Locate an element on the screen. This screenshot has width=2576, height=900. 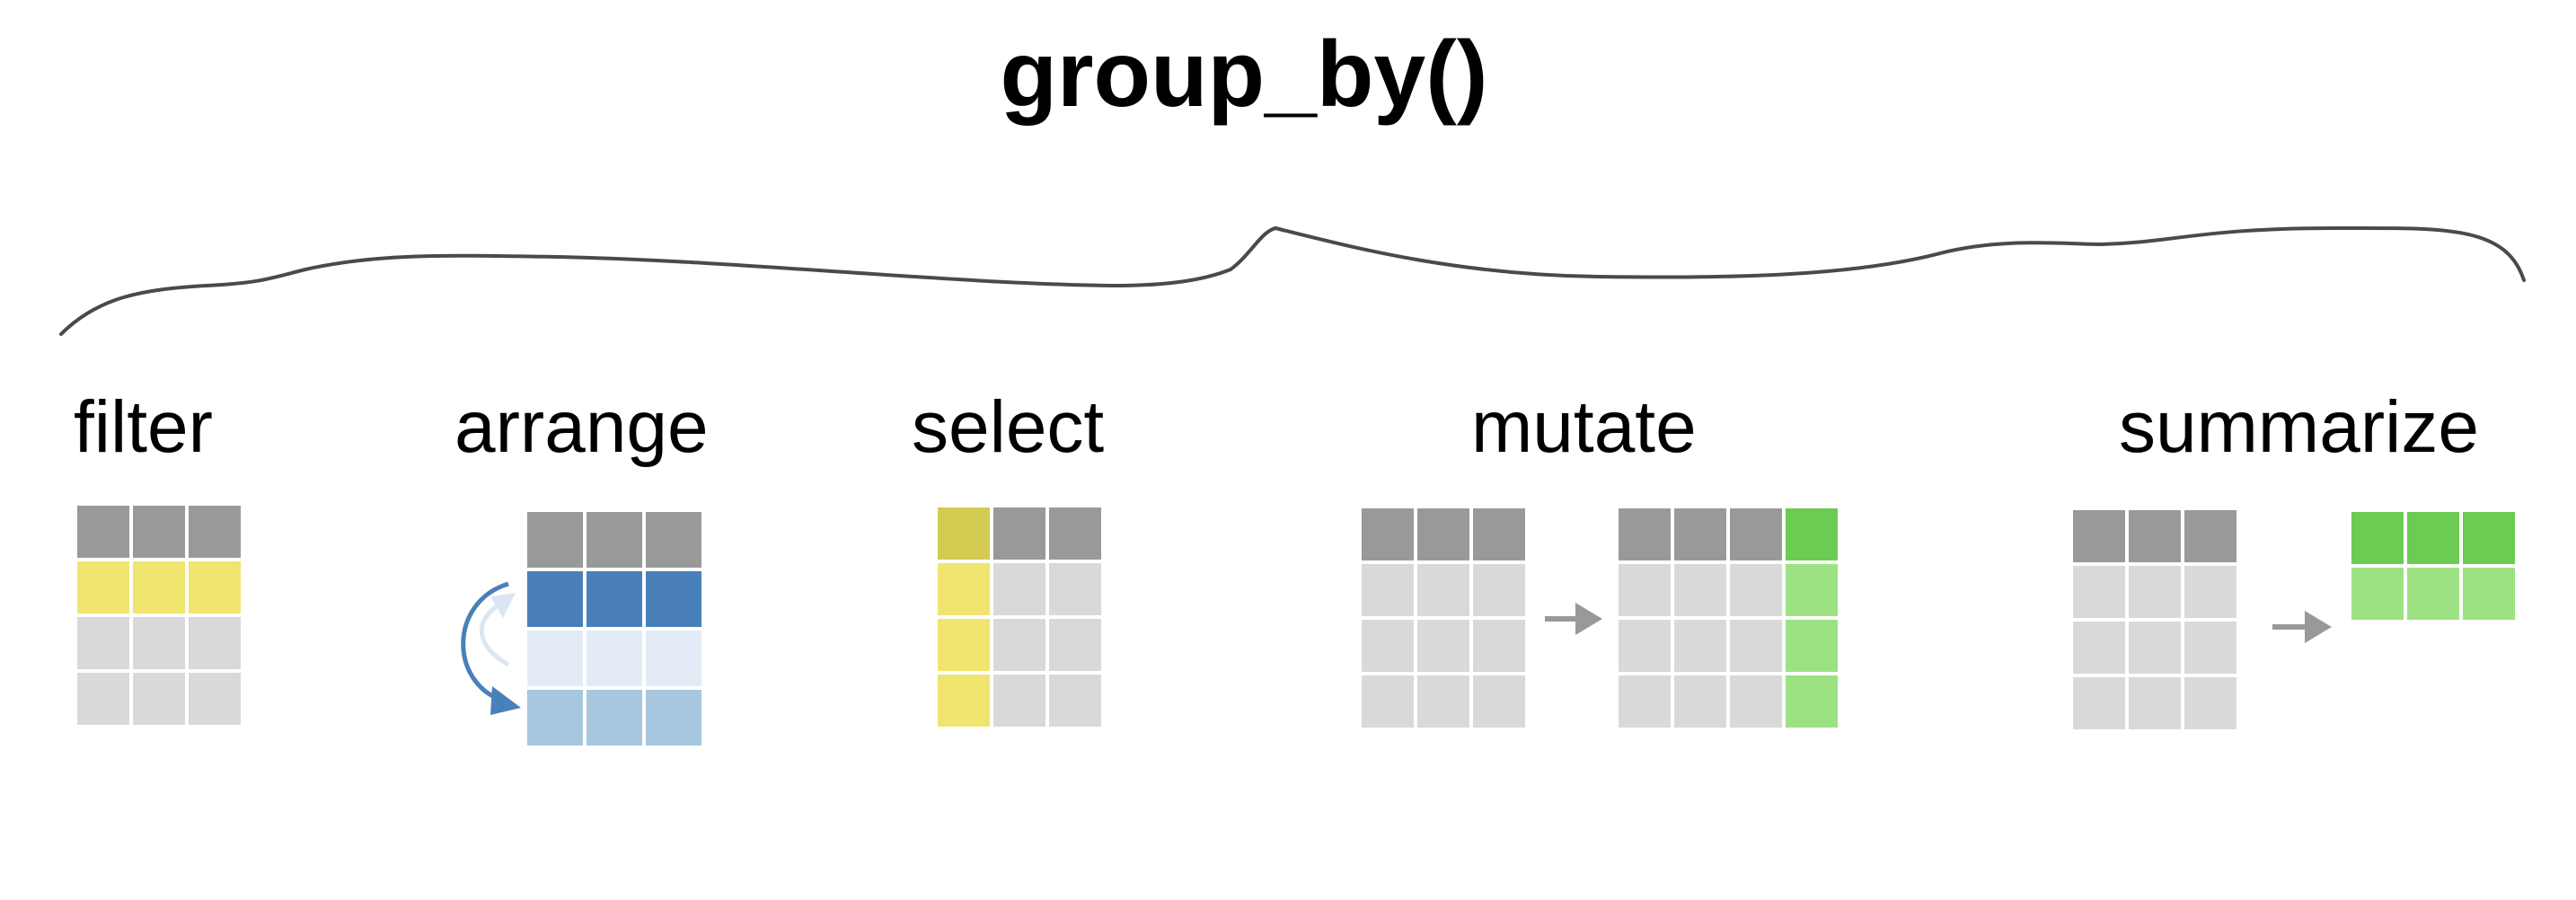
mutate-add-column-icon is located at coordinates (1600, 618).